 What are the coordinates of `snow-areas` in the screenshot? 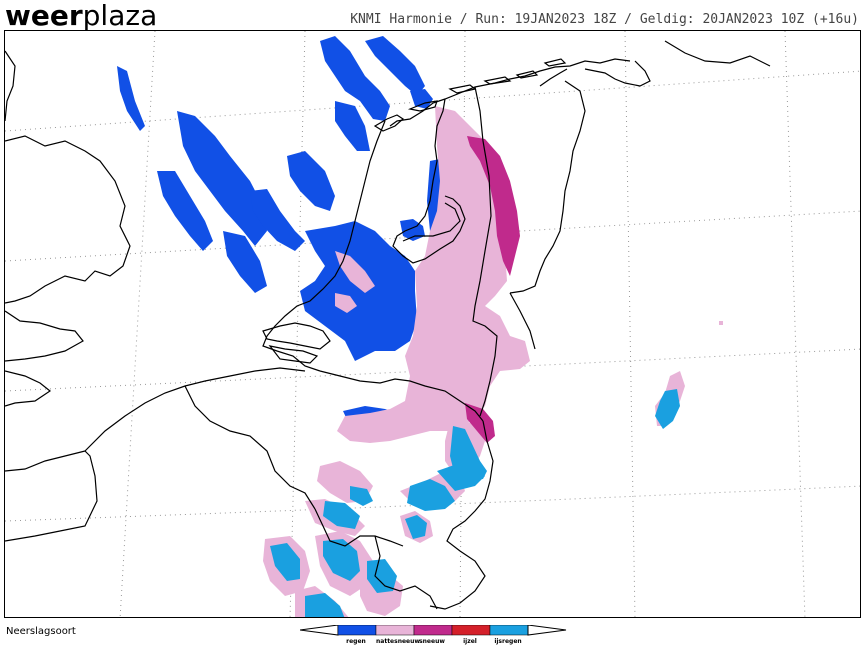 It's located at (492, 289).